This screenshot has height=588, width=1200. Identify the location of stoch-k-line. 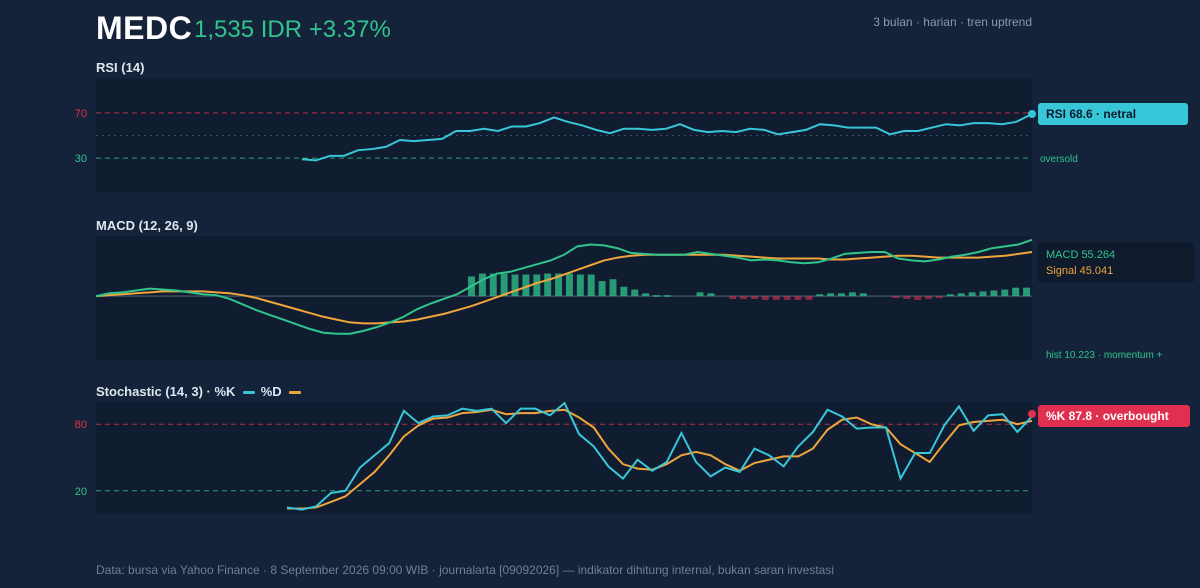
(659, 456).